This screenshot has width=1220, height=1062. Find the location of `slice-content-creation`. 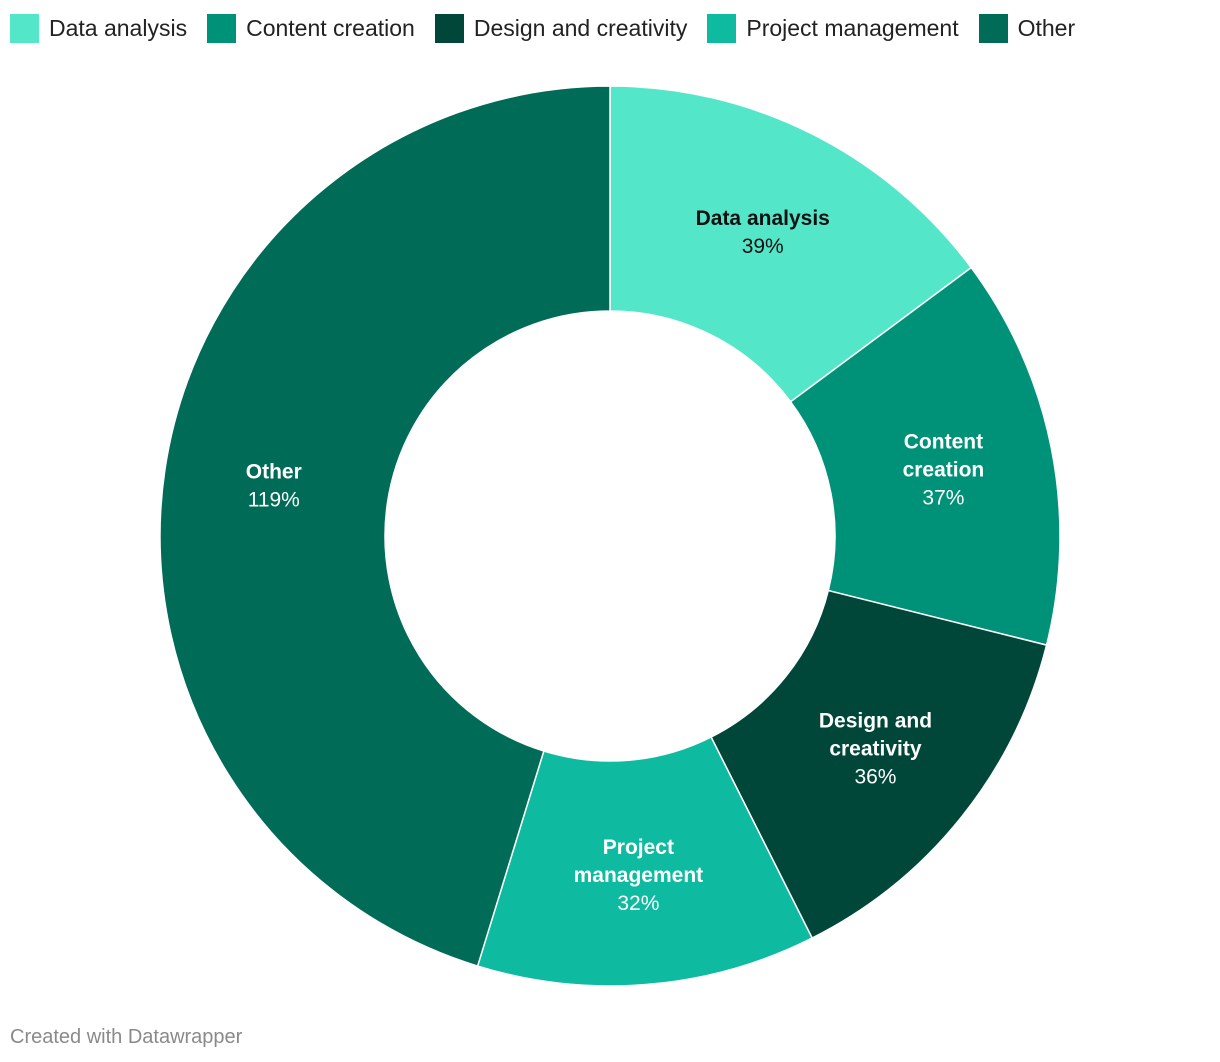

slice-content-creation is located at coordinates (925, 456).